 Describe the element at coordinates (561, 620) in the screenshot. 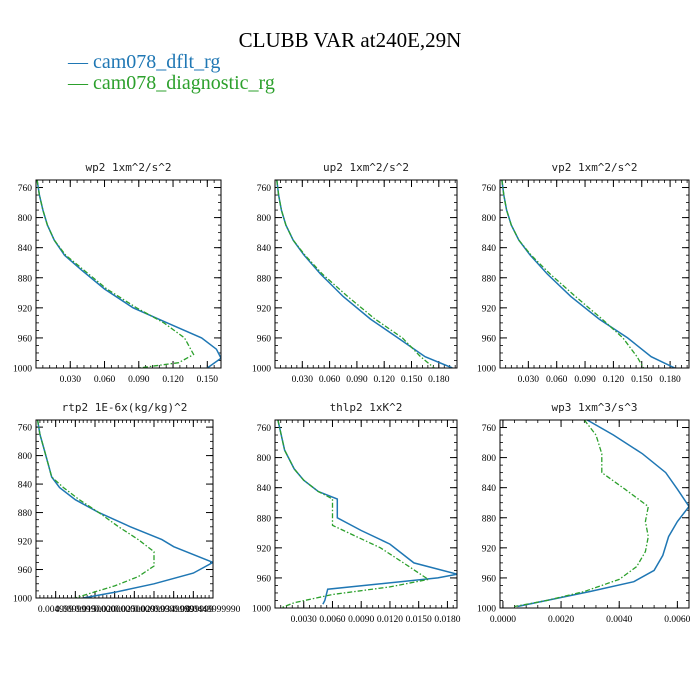

I see `x-tick-label: 0.0020` at that location.